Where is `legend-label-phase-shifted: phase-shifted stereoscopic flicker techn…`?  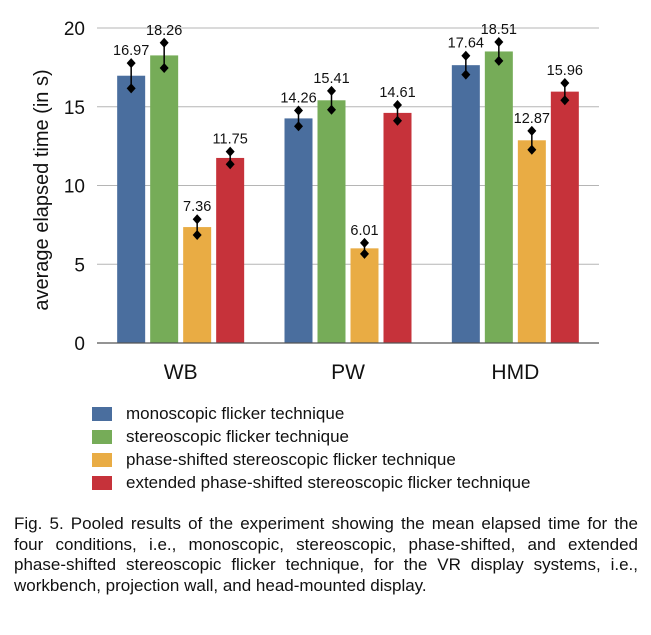 legend-label-phase-shifted: phase-shifted stereoscopic flicker techn… is located at coordinates (291, 459).